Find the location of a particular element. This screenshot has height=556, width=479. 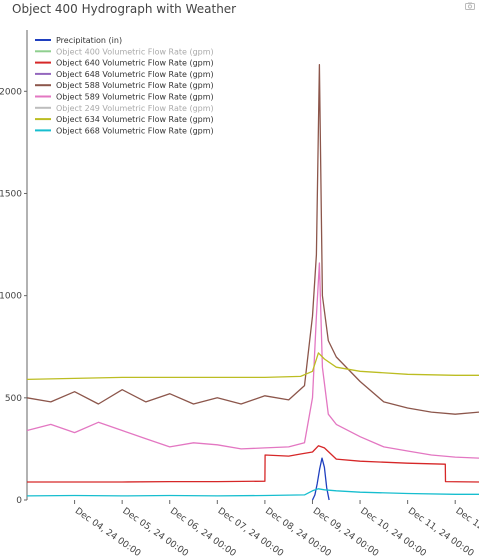

legend-item: Object 249 Volumetric Flow Rate (gpm) is located at coordinates (135, 108).